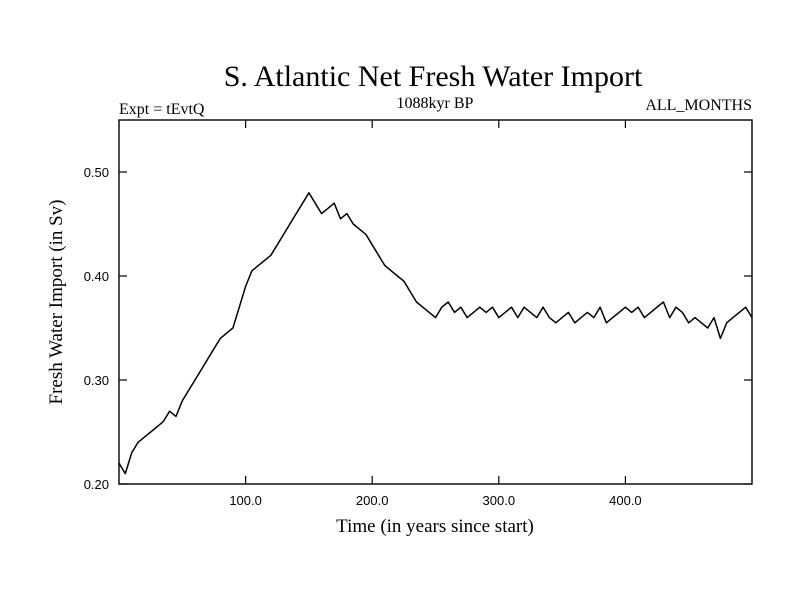  I want to click on x-tick-label: 100.0, so click(245, 500).